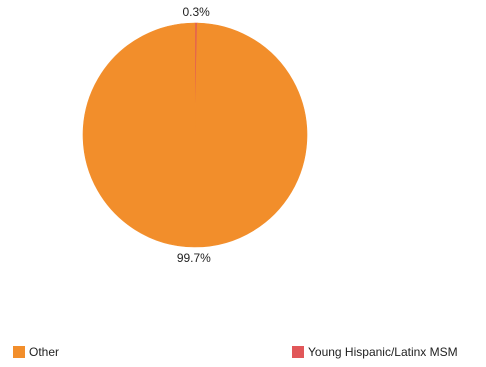  I want to click on pie-label-other: 99.7%, so click(194, 258).